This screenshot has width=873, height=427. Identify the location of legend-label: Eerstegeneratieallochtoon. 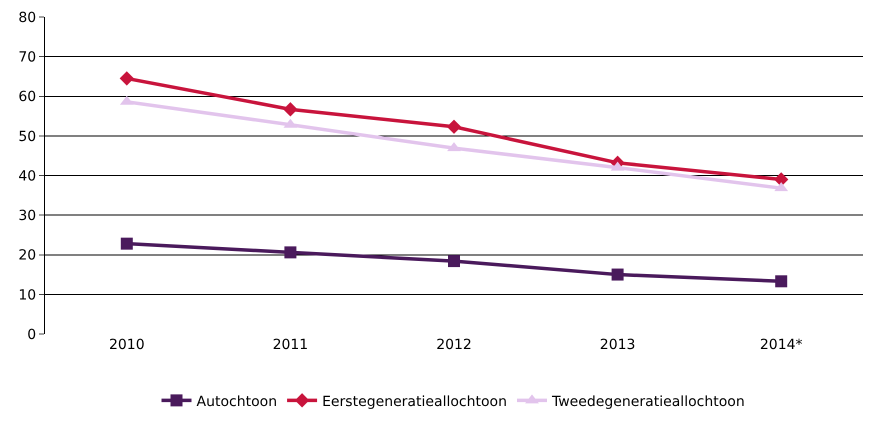
(414, 402).